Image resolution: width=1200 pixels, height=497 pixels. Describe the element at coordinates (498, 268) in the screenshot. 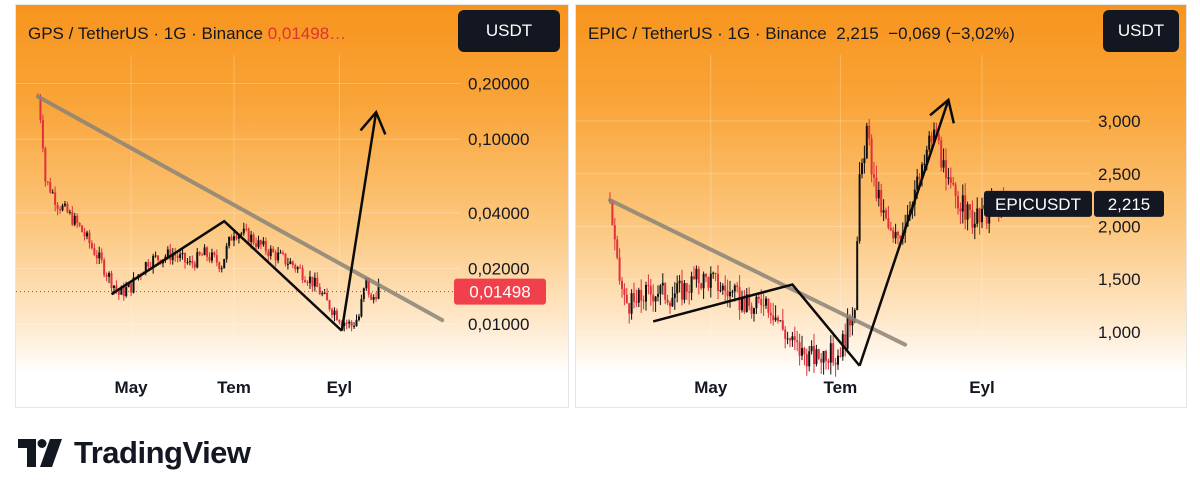

I see `y-axis-tick-label: 0,02000` at that location.